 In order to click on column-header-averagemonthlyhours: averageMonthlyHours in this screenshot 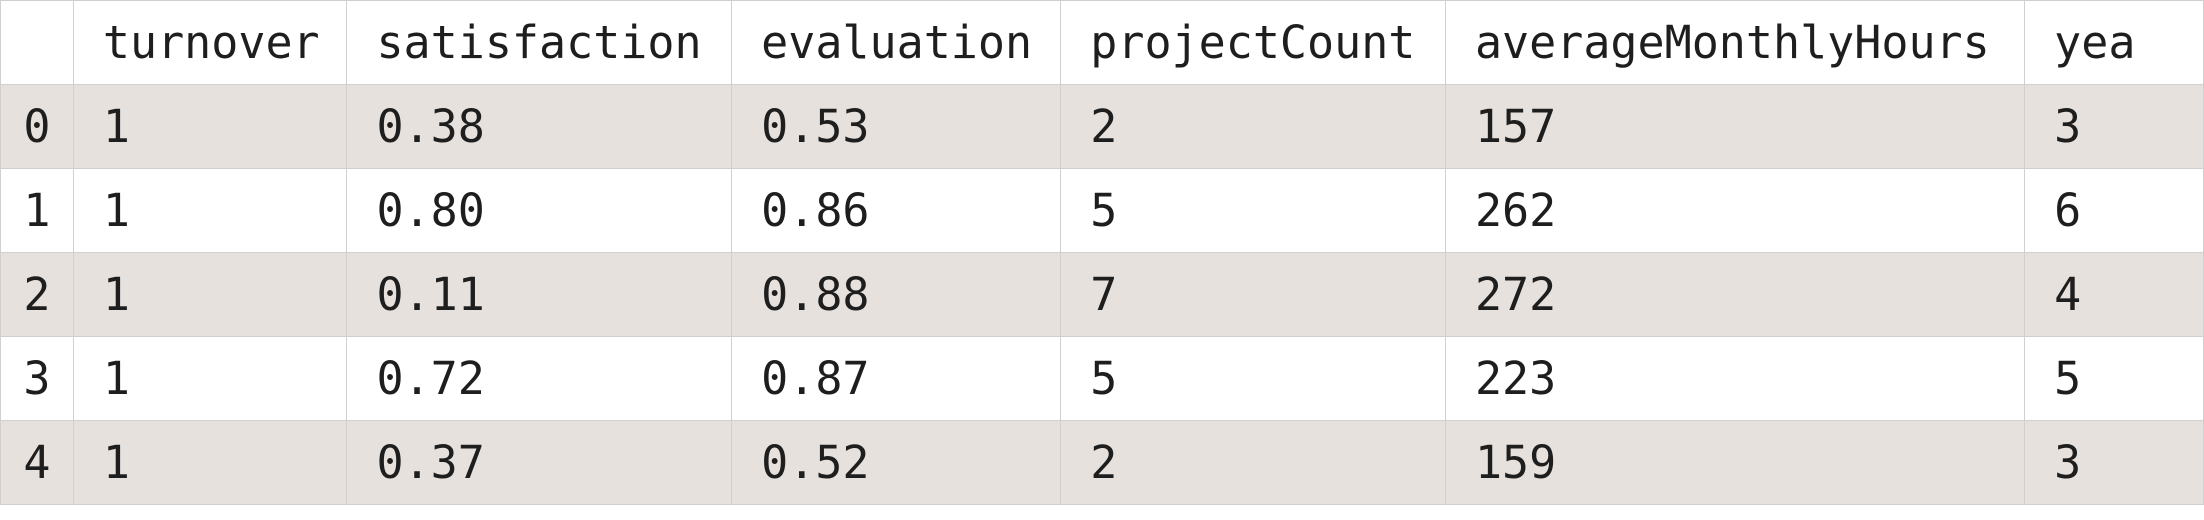, I will do `click(1735, 42)`.